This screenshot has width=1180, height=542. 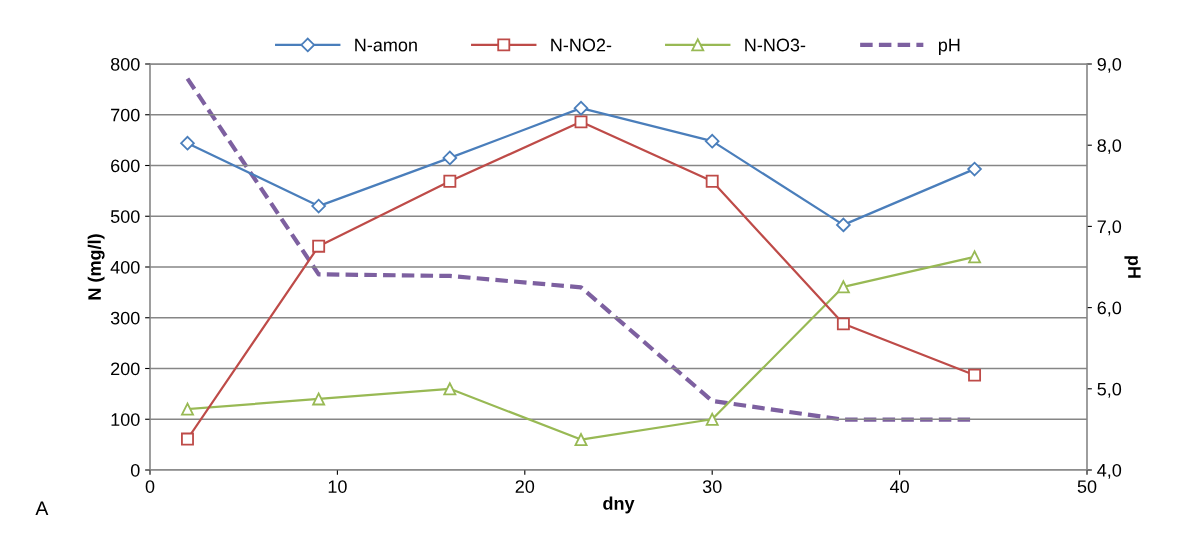 I want to click on x-tick-label: 20, so click(x=525, y=486).